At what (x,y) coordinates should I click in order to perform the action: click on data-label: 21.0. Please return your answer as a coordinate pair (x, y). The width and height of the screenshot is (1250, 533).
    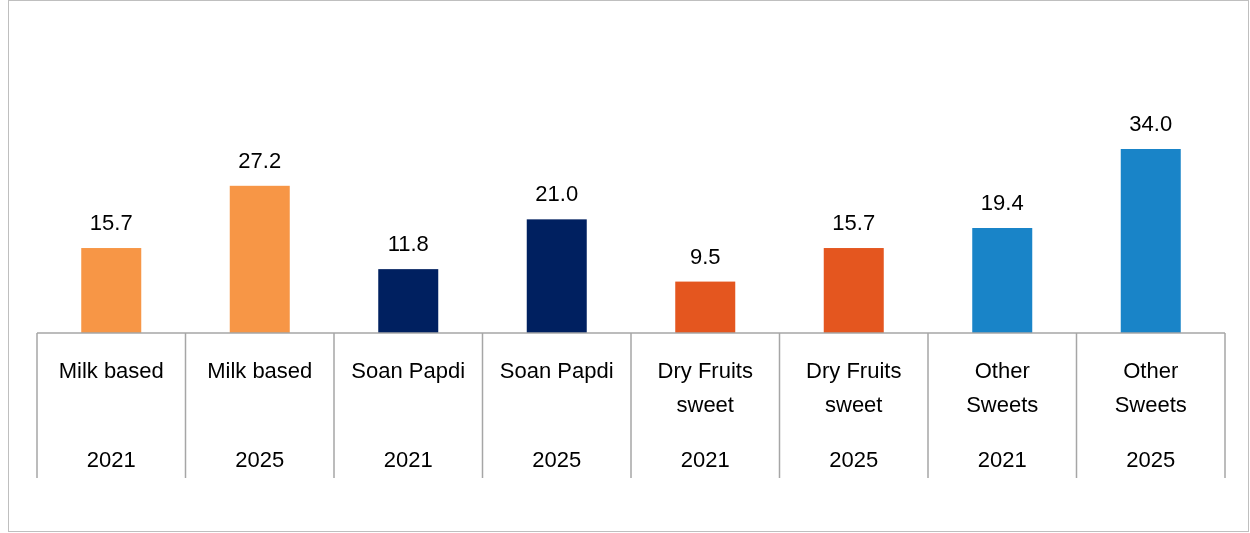
    Looking at the image, I should click on (557, 194).